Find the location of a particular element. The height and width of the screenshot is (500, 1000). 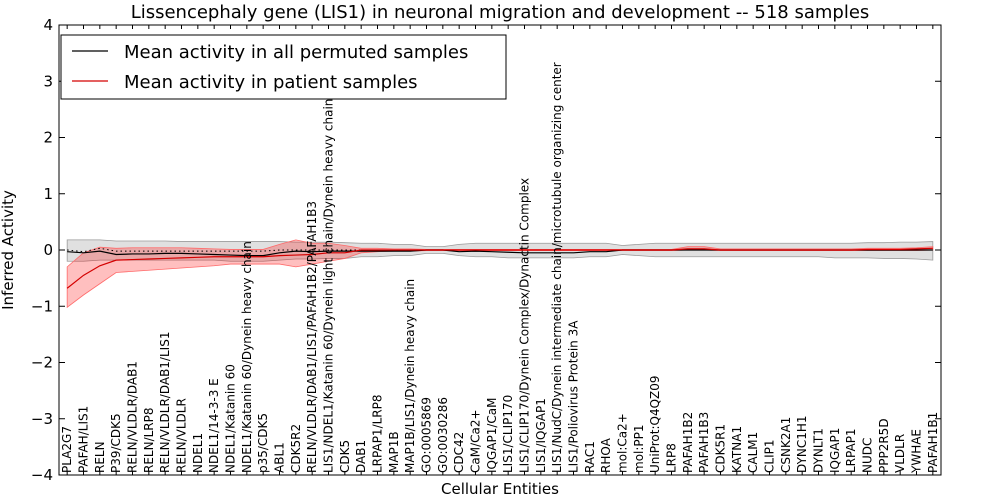

x-tick-label: PAFAH1B2 is located at coordinates (688, 442).